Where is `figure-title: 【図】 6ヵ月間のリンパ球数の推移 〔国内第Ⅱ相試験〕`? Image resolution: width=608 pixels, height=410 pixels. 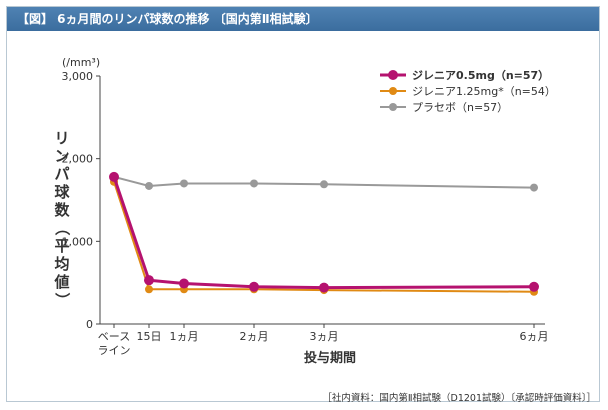
figure-title: 【図】 6ヵ月間のリンパ球数の推移 〔国内第Ⅱ相試験〕 is located at coordinates (303, 19).